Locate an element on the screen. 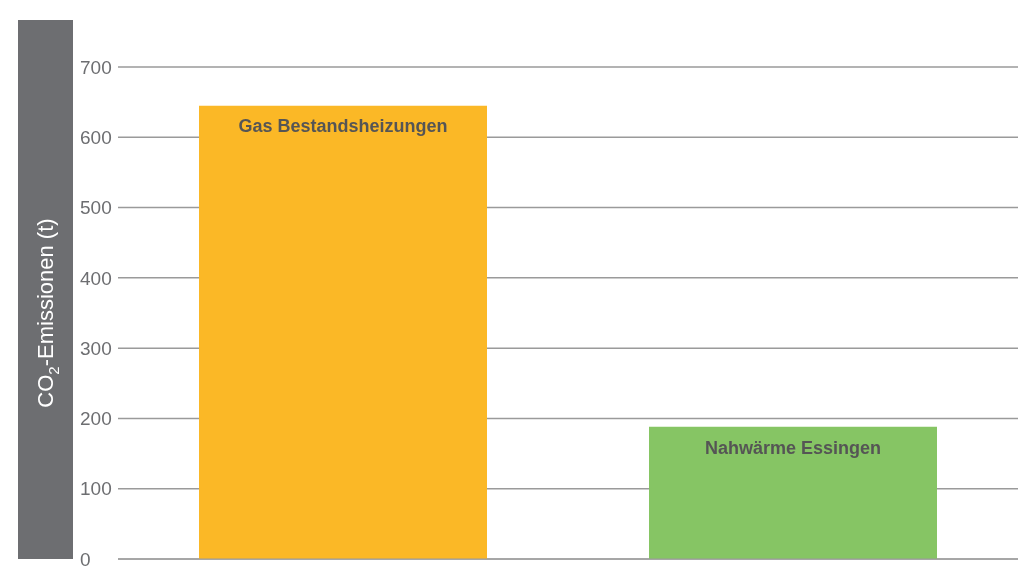  y-tick-label: 400 is located at coordinates (96, 278).